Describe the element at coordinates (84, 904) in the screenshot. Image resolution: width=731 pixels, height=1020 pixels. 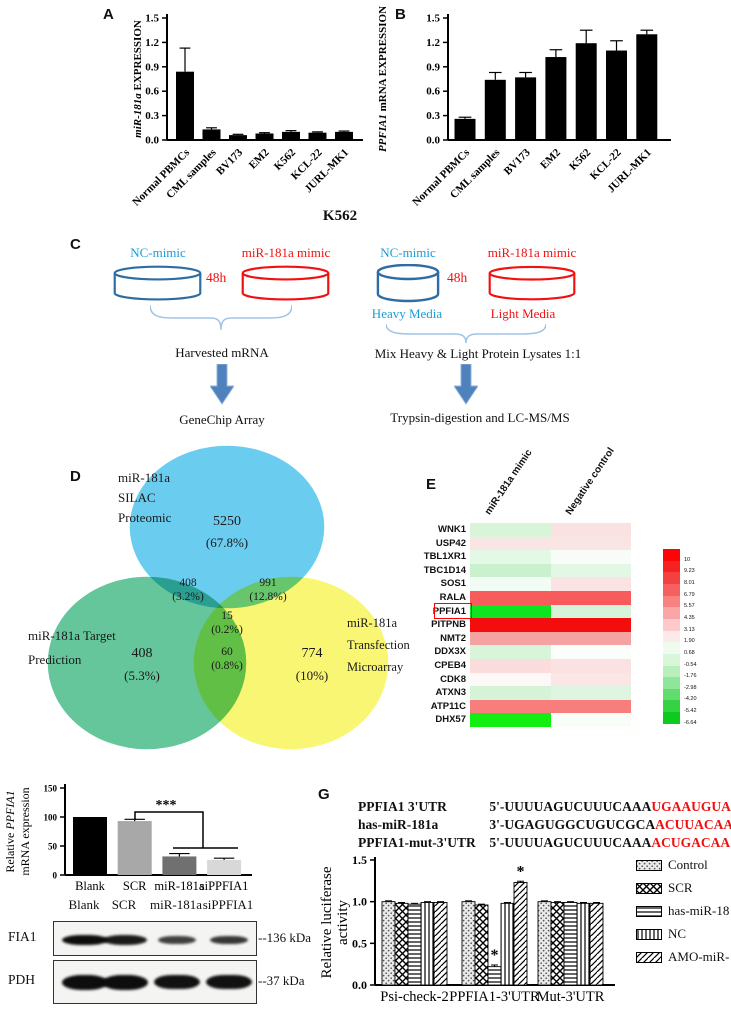
I see `blot-lane-label-Blank: Blank` at that location.